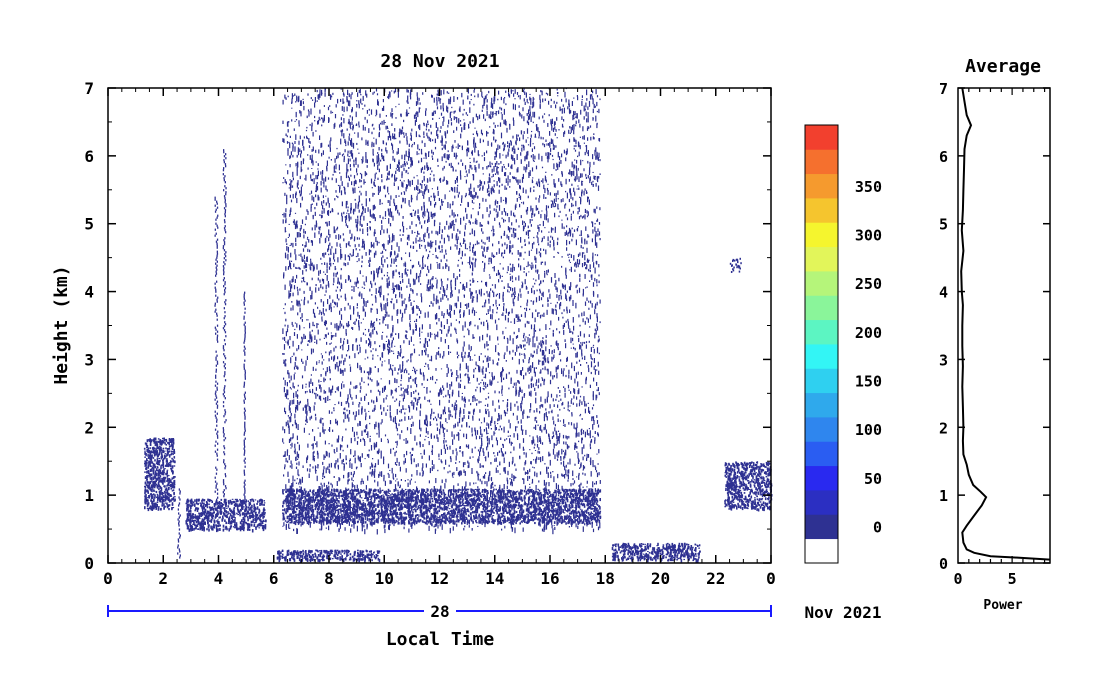  I want to click on date-month-label: Nov 2021, so click(842, 612).